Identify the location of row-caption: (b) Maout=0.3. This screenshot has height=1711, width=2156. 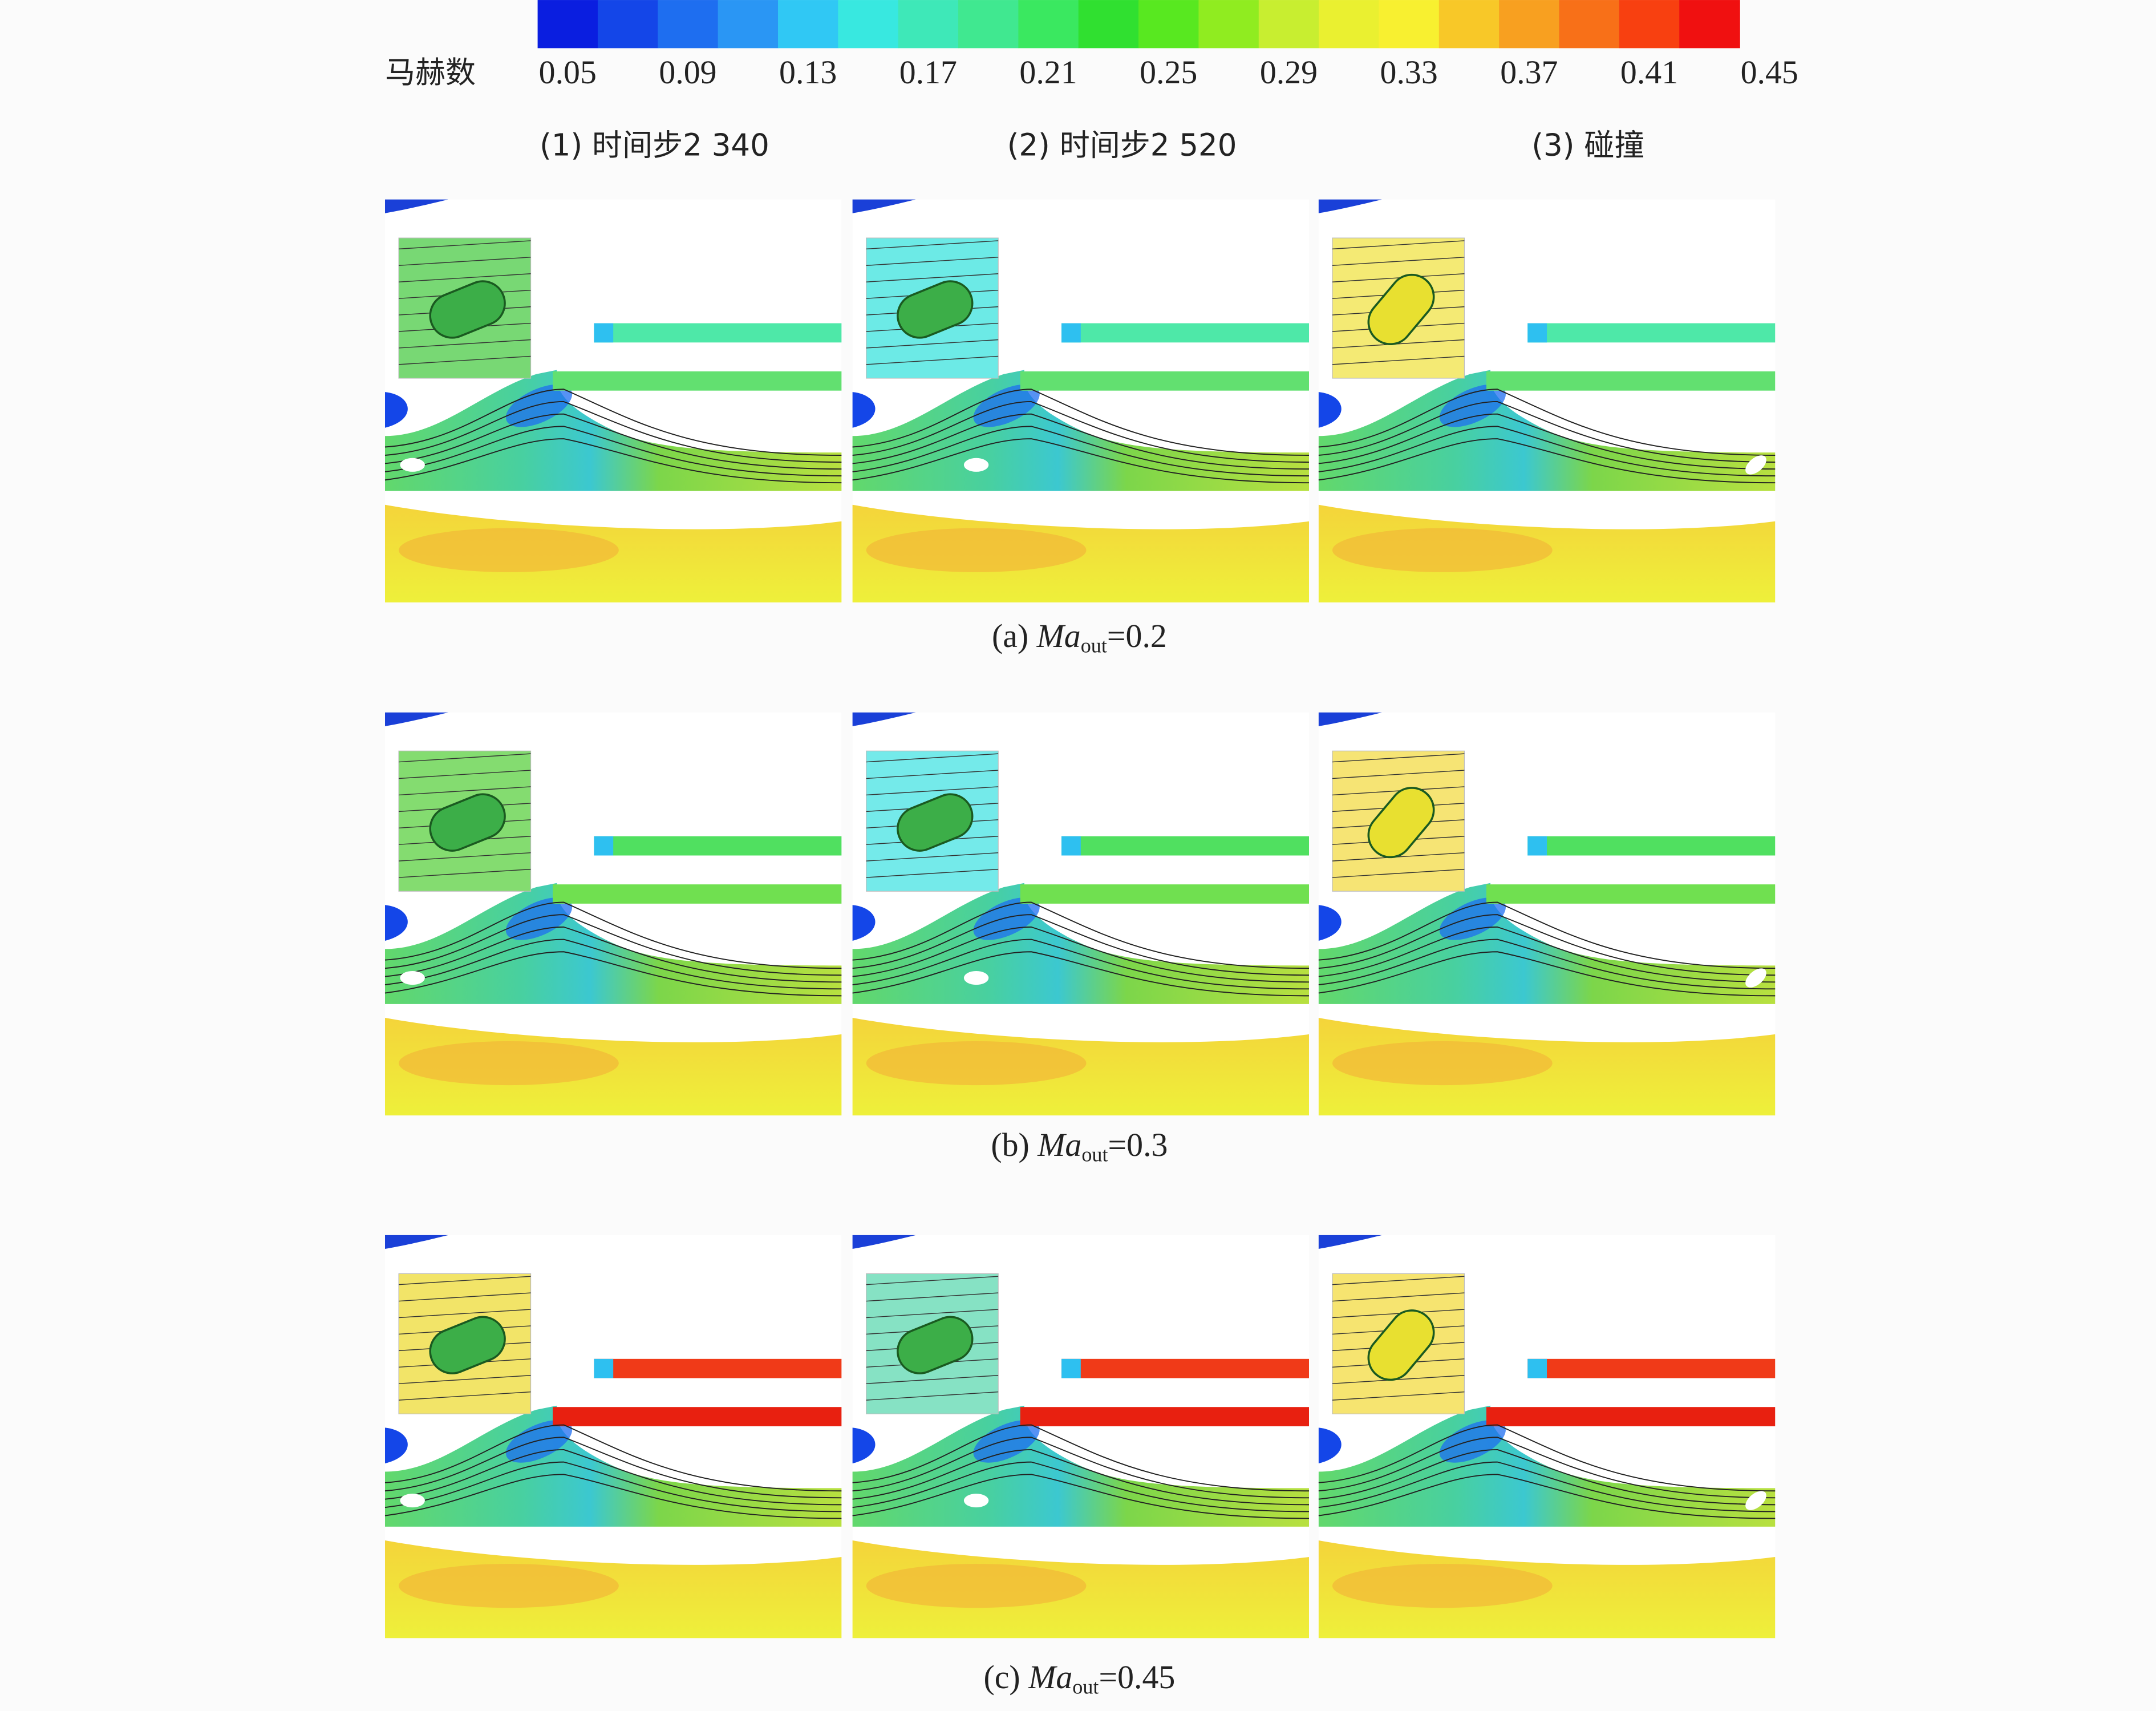
(1079, 1146).